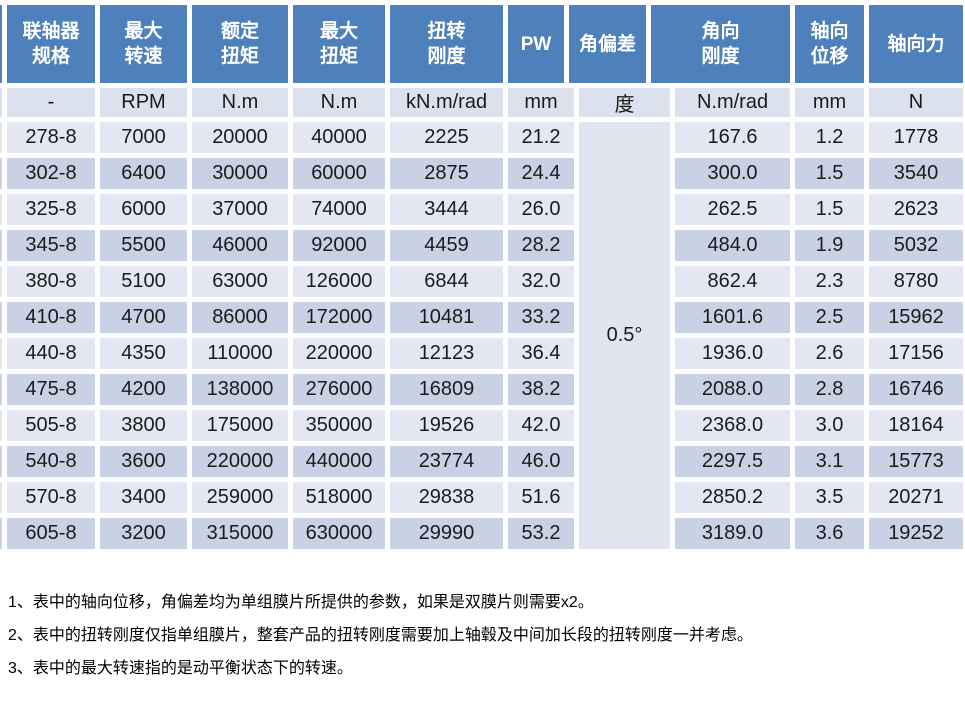 This screenshot has height=701, width=965. Describe the element at coordinates (446, 389) in the screenshot. I see `cell-torsional-stiffness: 16809` at that location.